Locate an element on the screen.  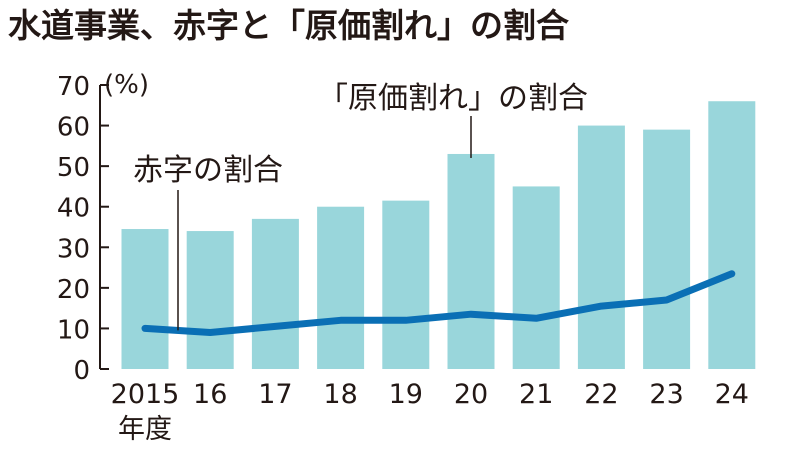
x-tick-label-2015: 2015 is located at coordinates (145, 394).